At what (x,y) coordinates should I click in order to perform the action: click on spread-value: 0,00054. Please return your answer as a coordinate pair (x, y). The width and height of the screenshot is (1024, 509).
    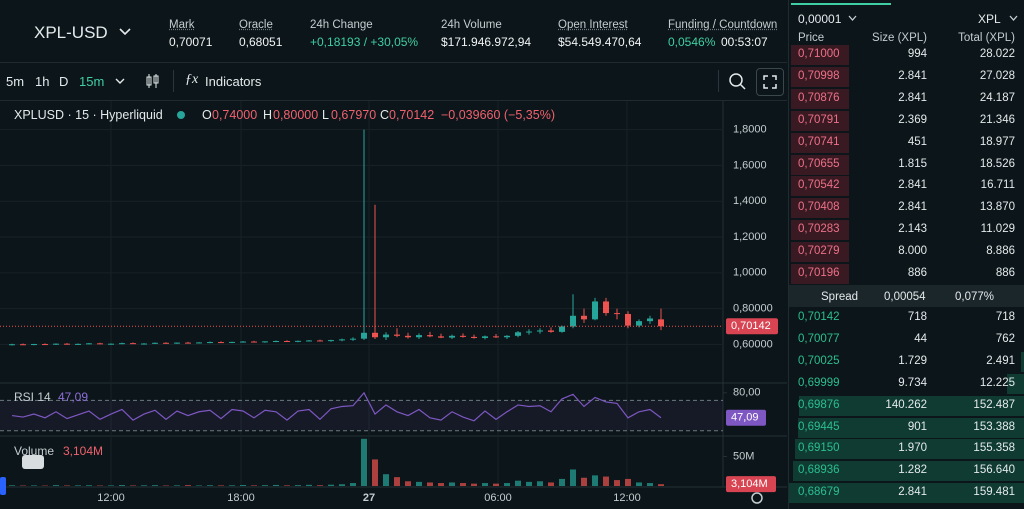
    Looking at the image, I should click on (905, 297).